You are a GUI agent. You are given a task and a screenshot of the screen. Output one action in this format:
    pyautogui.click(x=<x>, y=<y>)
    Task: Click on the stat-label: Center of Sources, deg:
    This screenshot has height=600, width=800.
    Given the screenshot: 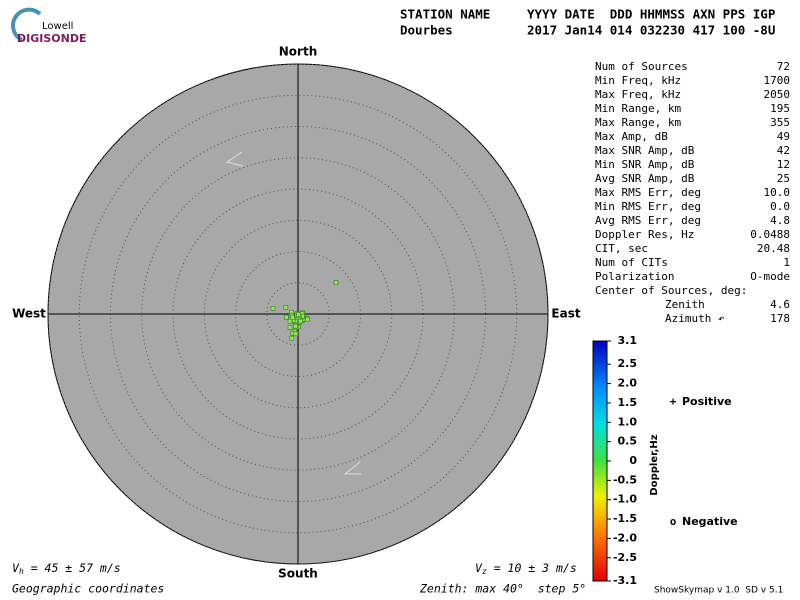 What is the action you would take?
    pyautogui.click(x=671, y=290)
    